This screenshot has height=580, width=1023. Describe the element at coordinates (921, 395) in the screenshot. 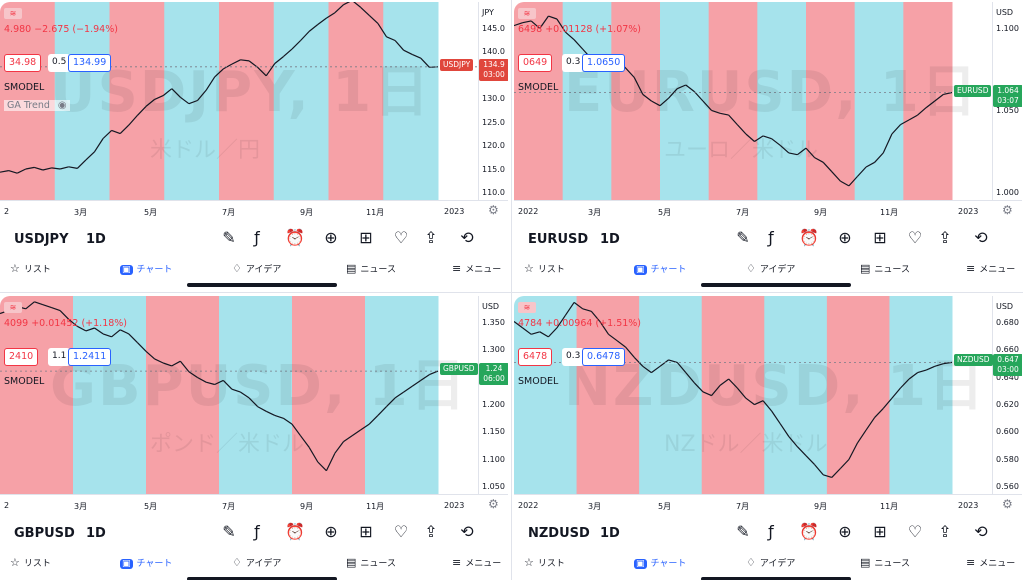

I see `trend-band-cyan` at that location.